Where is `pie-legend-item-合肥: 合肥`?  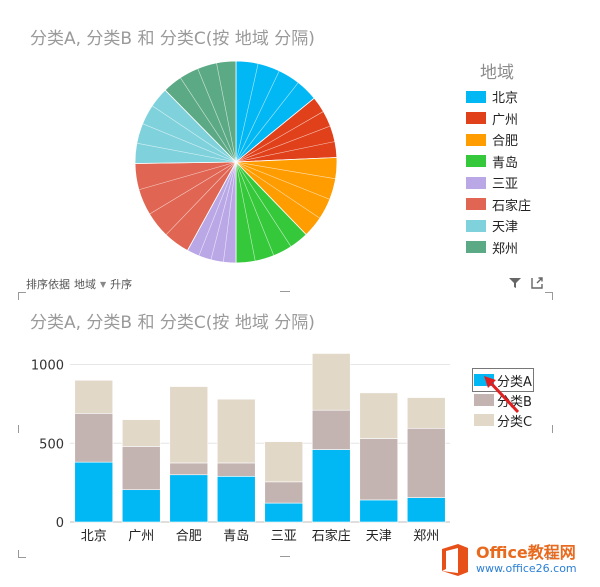
pie-legend-item-合肥: 合肥 is located at coordinates (498, 140).